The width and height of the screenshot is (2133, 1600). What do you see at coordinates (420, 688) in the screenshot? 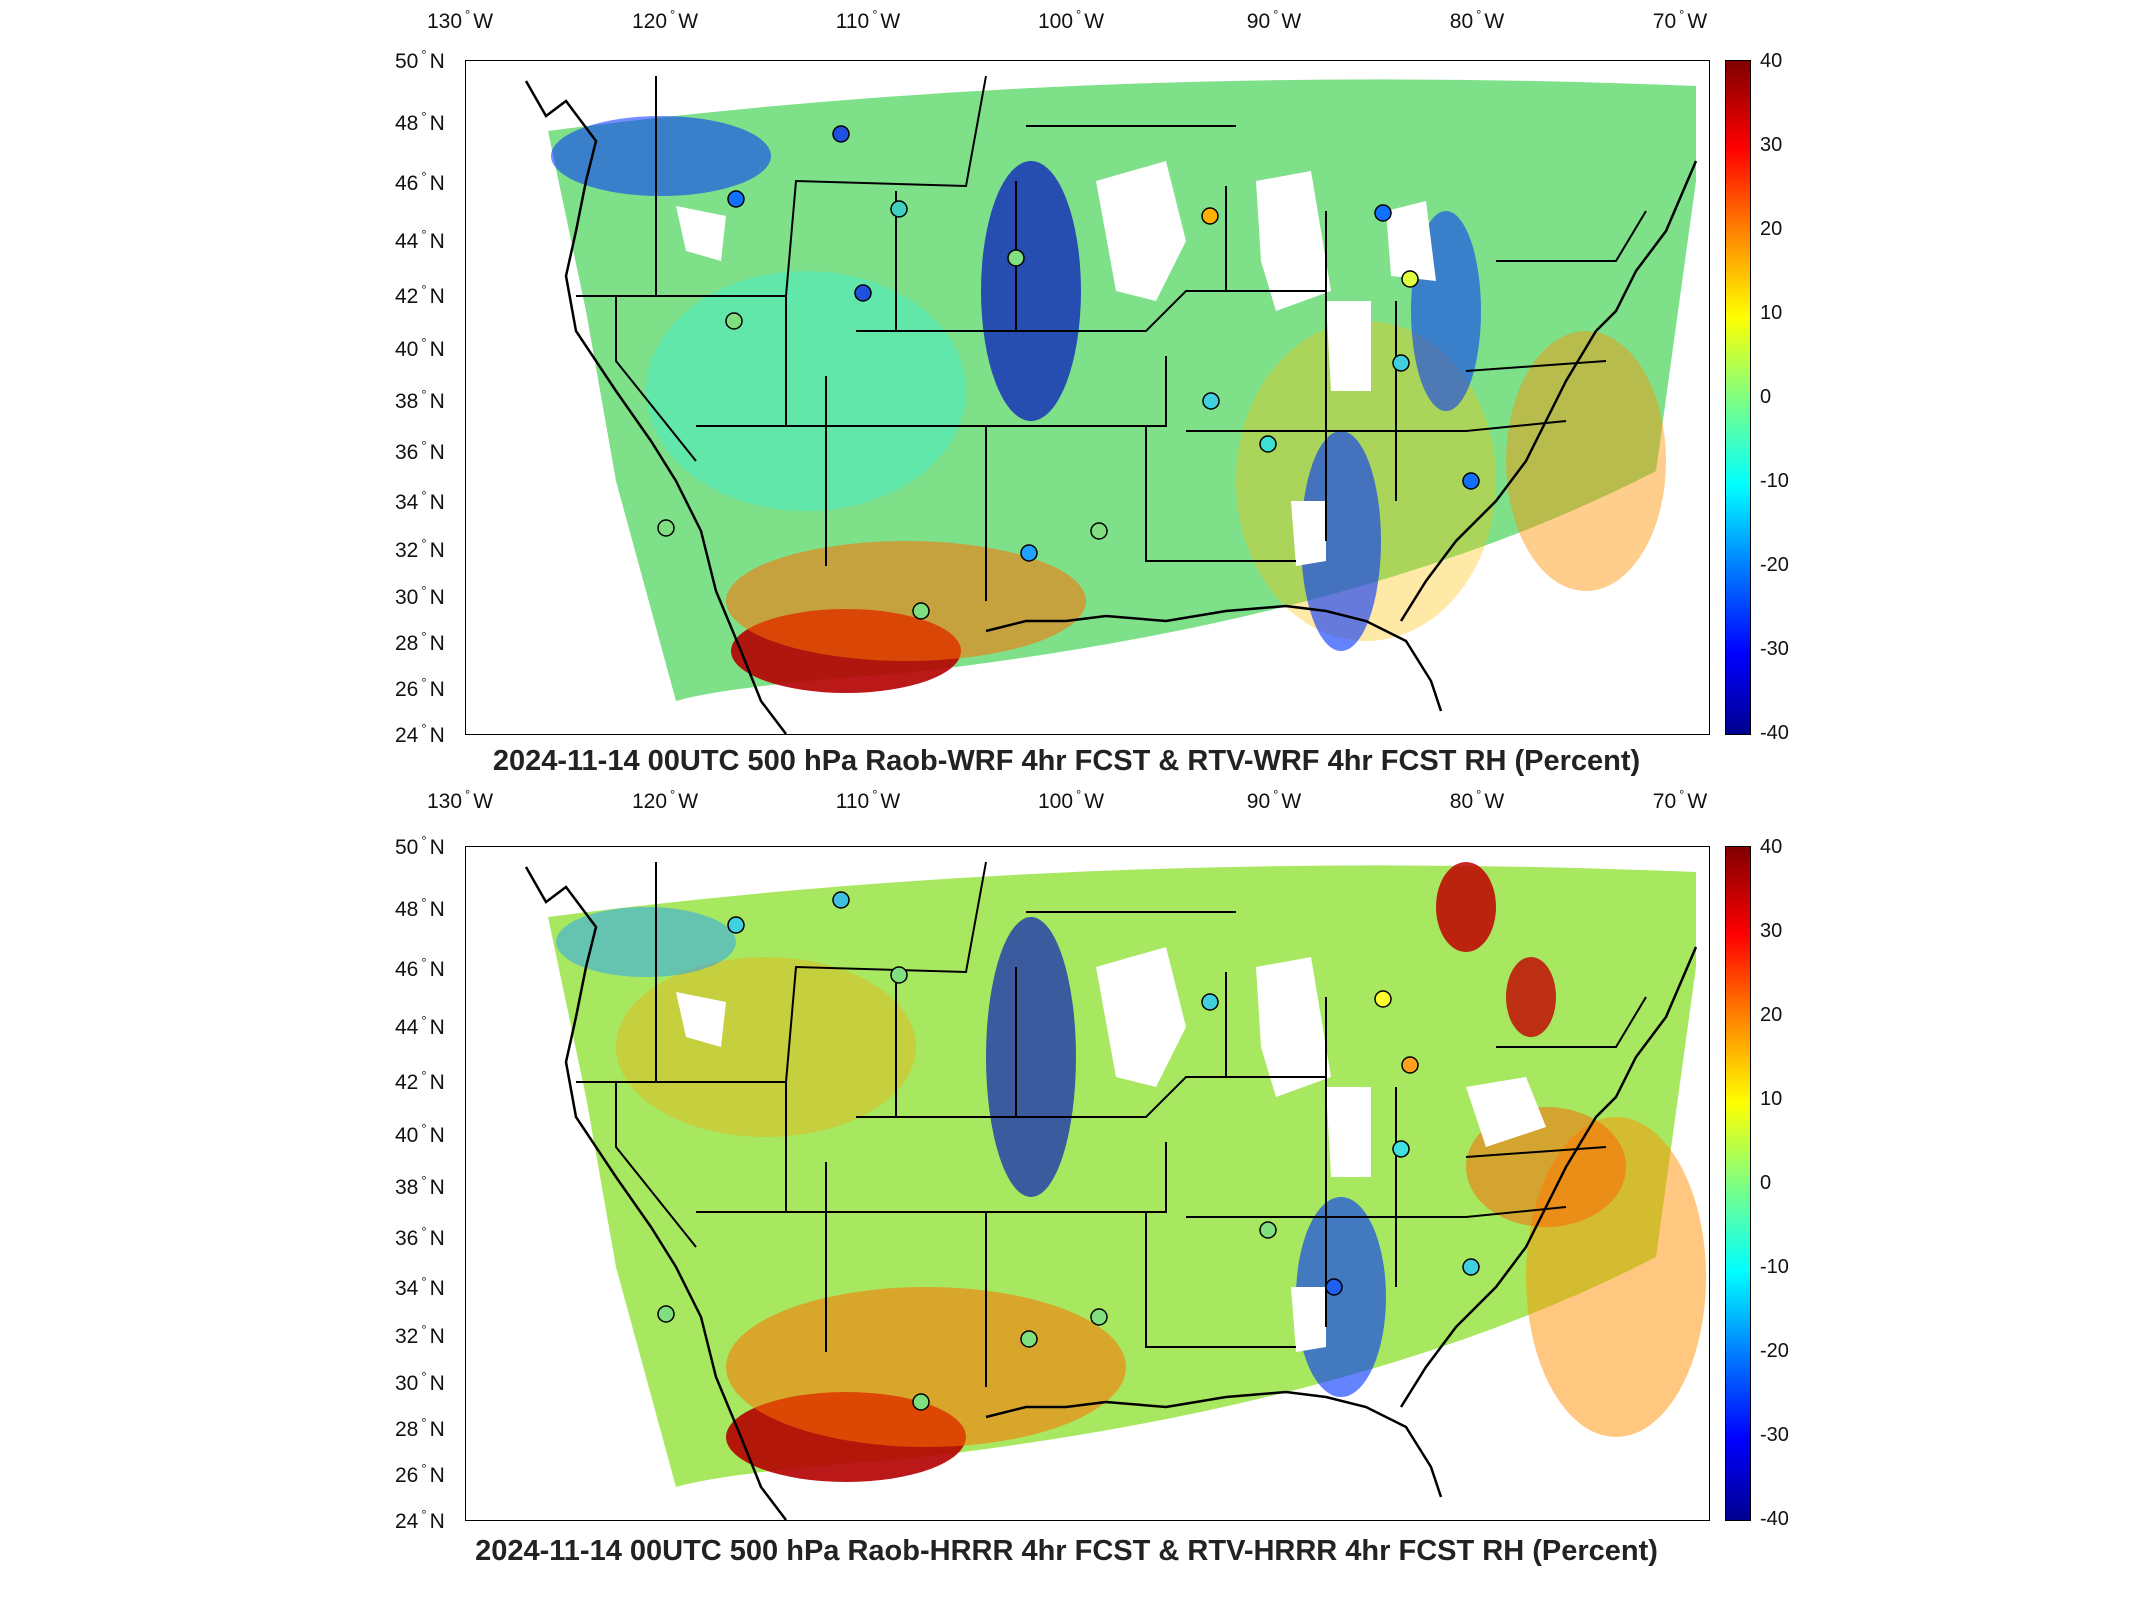
I see `lat-label: 26 ° N` at bounding box center [420, 688].